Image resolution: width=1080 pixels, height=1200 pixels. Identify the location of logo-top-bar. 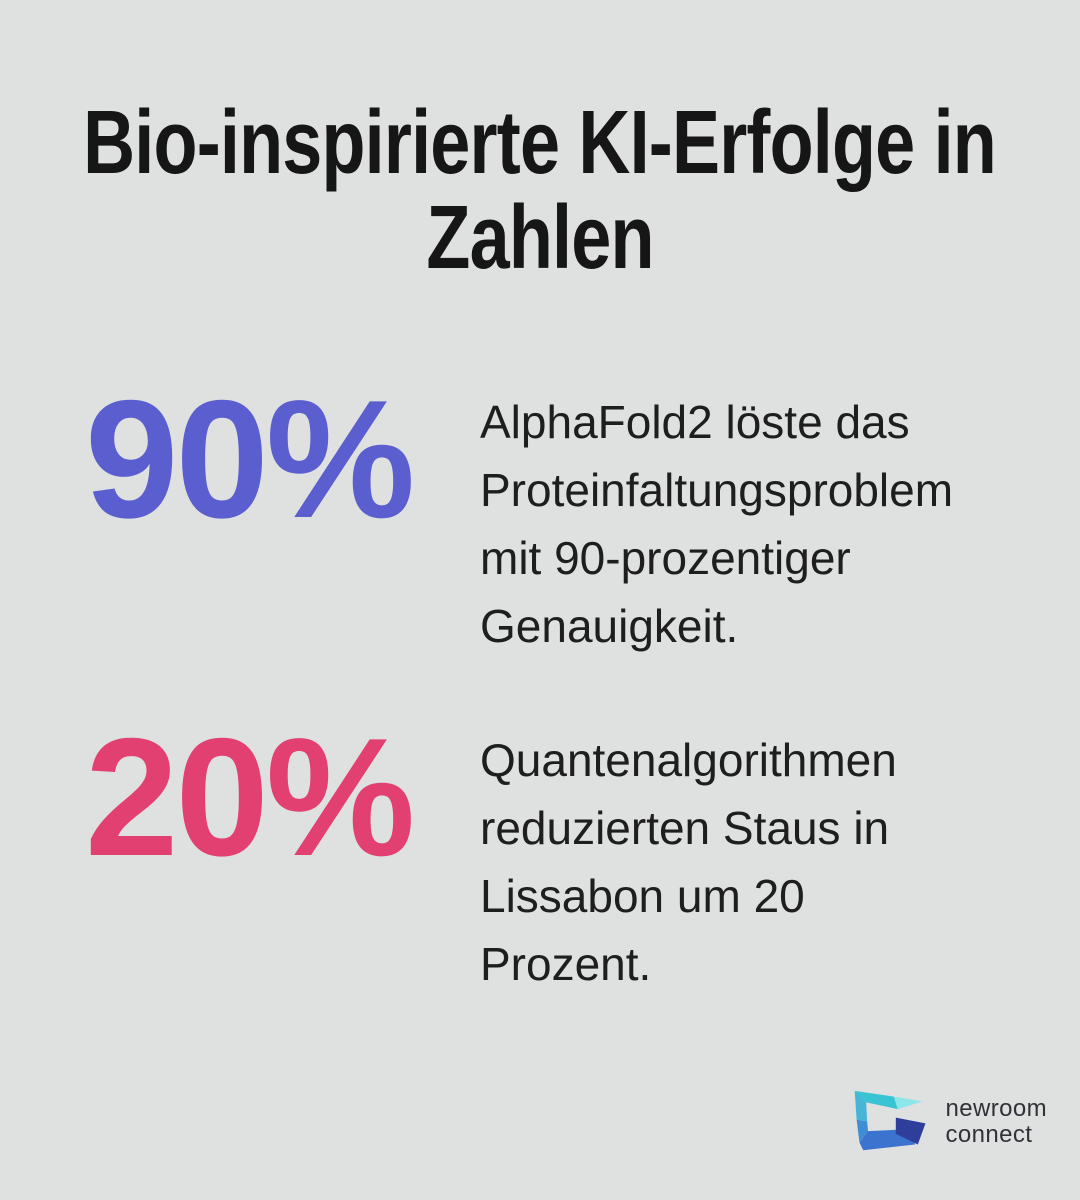
(877, 1100).